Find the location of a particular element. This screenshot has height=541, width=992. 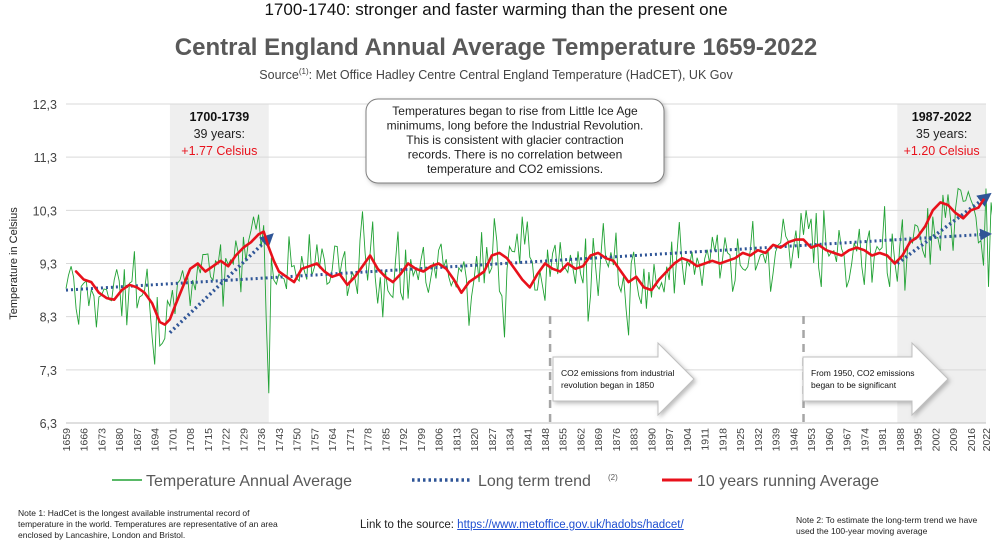

x-tick-label: 1764 is located at coordinates (333, 440).